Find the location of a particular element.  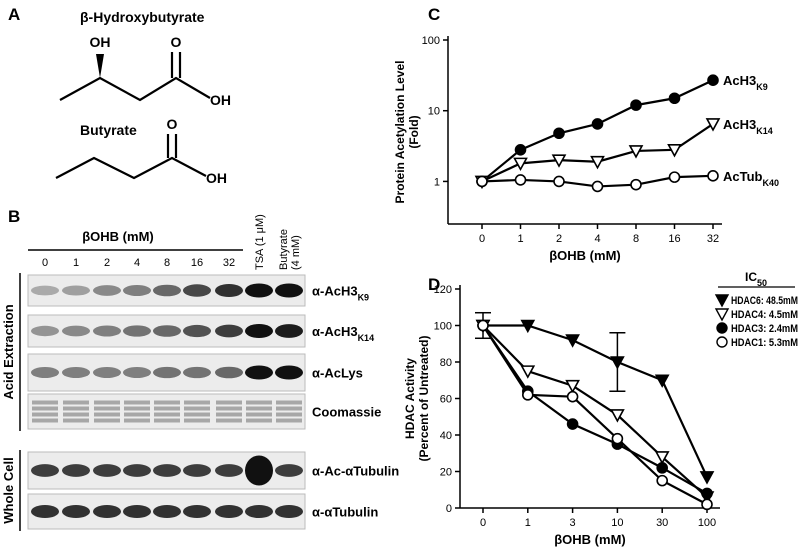

row-label: Coomassie is located at coordinates (346, 412).